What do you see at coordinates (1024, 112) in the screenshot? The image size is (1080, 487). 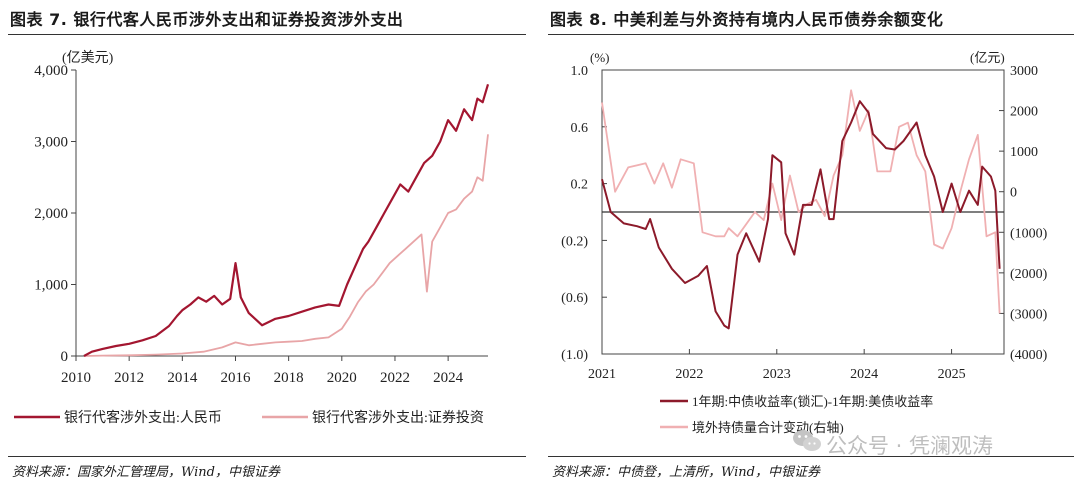 I see `y-tick-label-right: 2000` at bounding box center [1024, 112].